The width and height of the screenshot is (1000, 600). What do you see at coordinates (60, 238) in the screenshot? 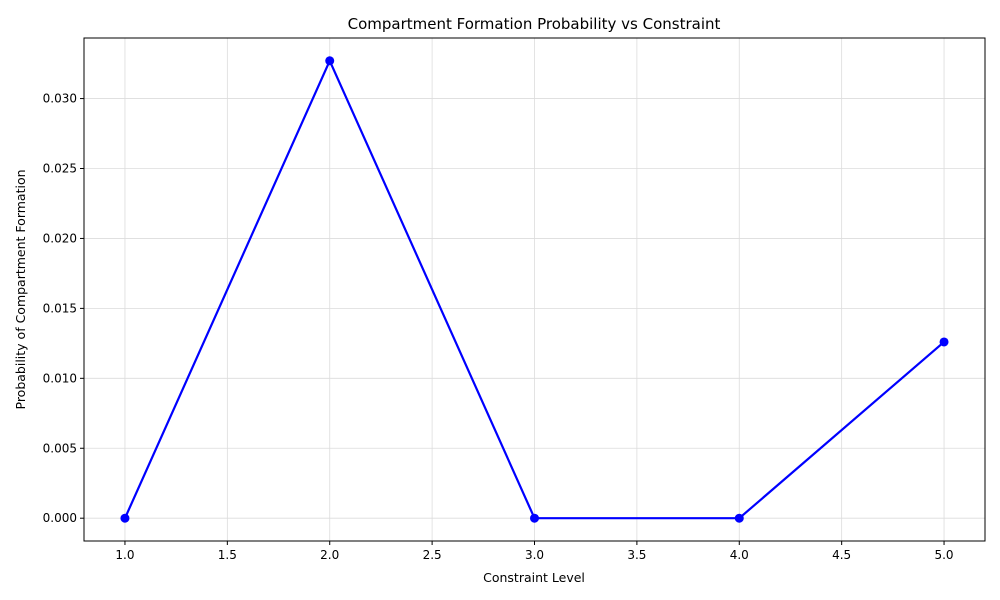
I see `y-tick-label: 0.020` at bounding box center [60, 238].